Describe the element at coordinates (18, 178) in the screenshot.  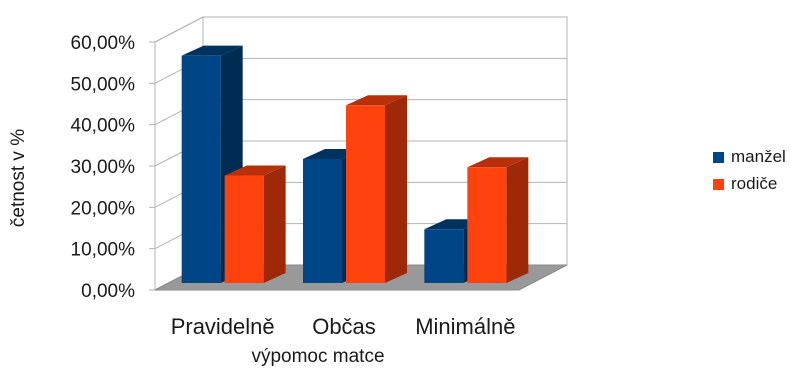
I see `y-axis-label: četnost v %` at that location.